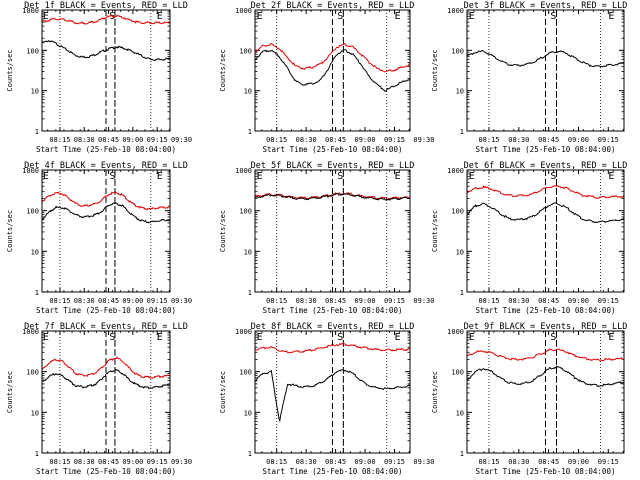 The width and height of the screenshot is (640, 480). What do you see at coordinates (333, 166) in the screenshot?
I see `panel-title: Det 5f BLACK = Events, RED = LLD` at bounding box center [333, 166].